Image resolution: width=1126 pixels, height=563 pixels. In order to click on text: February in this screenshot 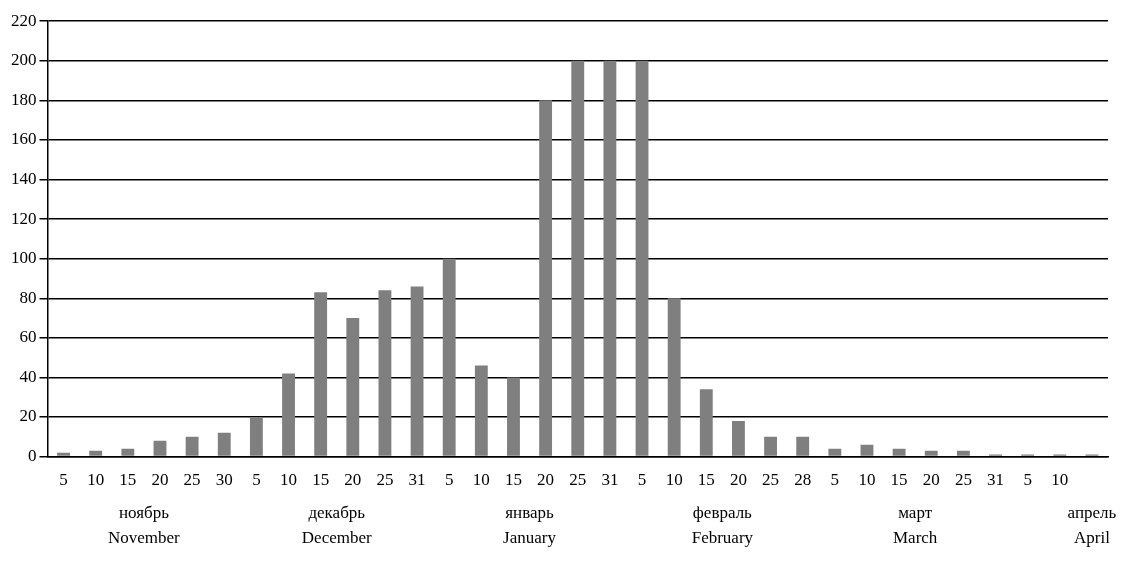, I will do `click(722, 537)`.